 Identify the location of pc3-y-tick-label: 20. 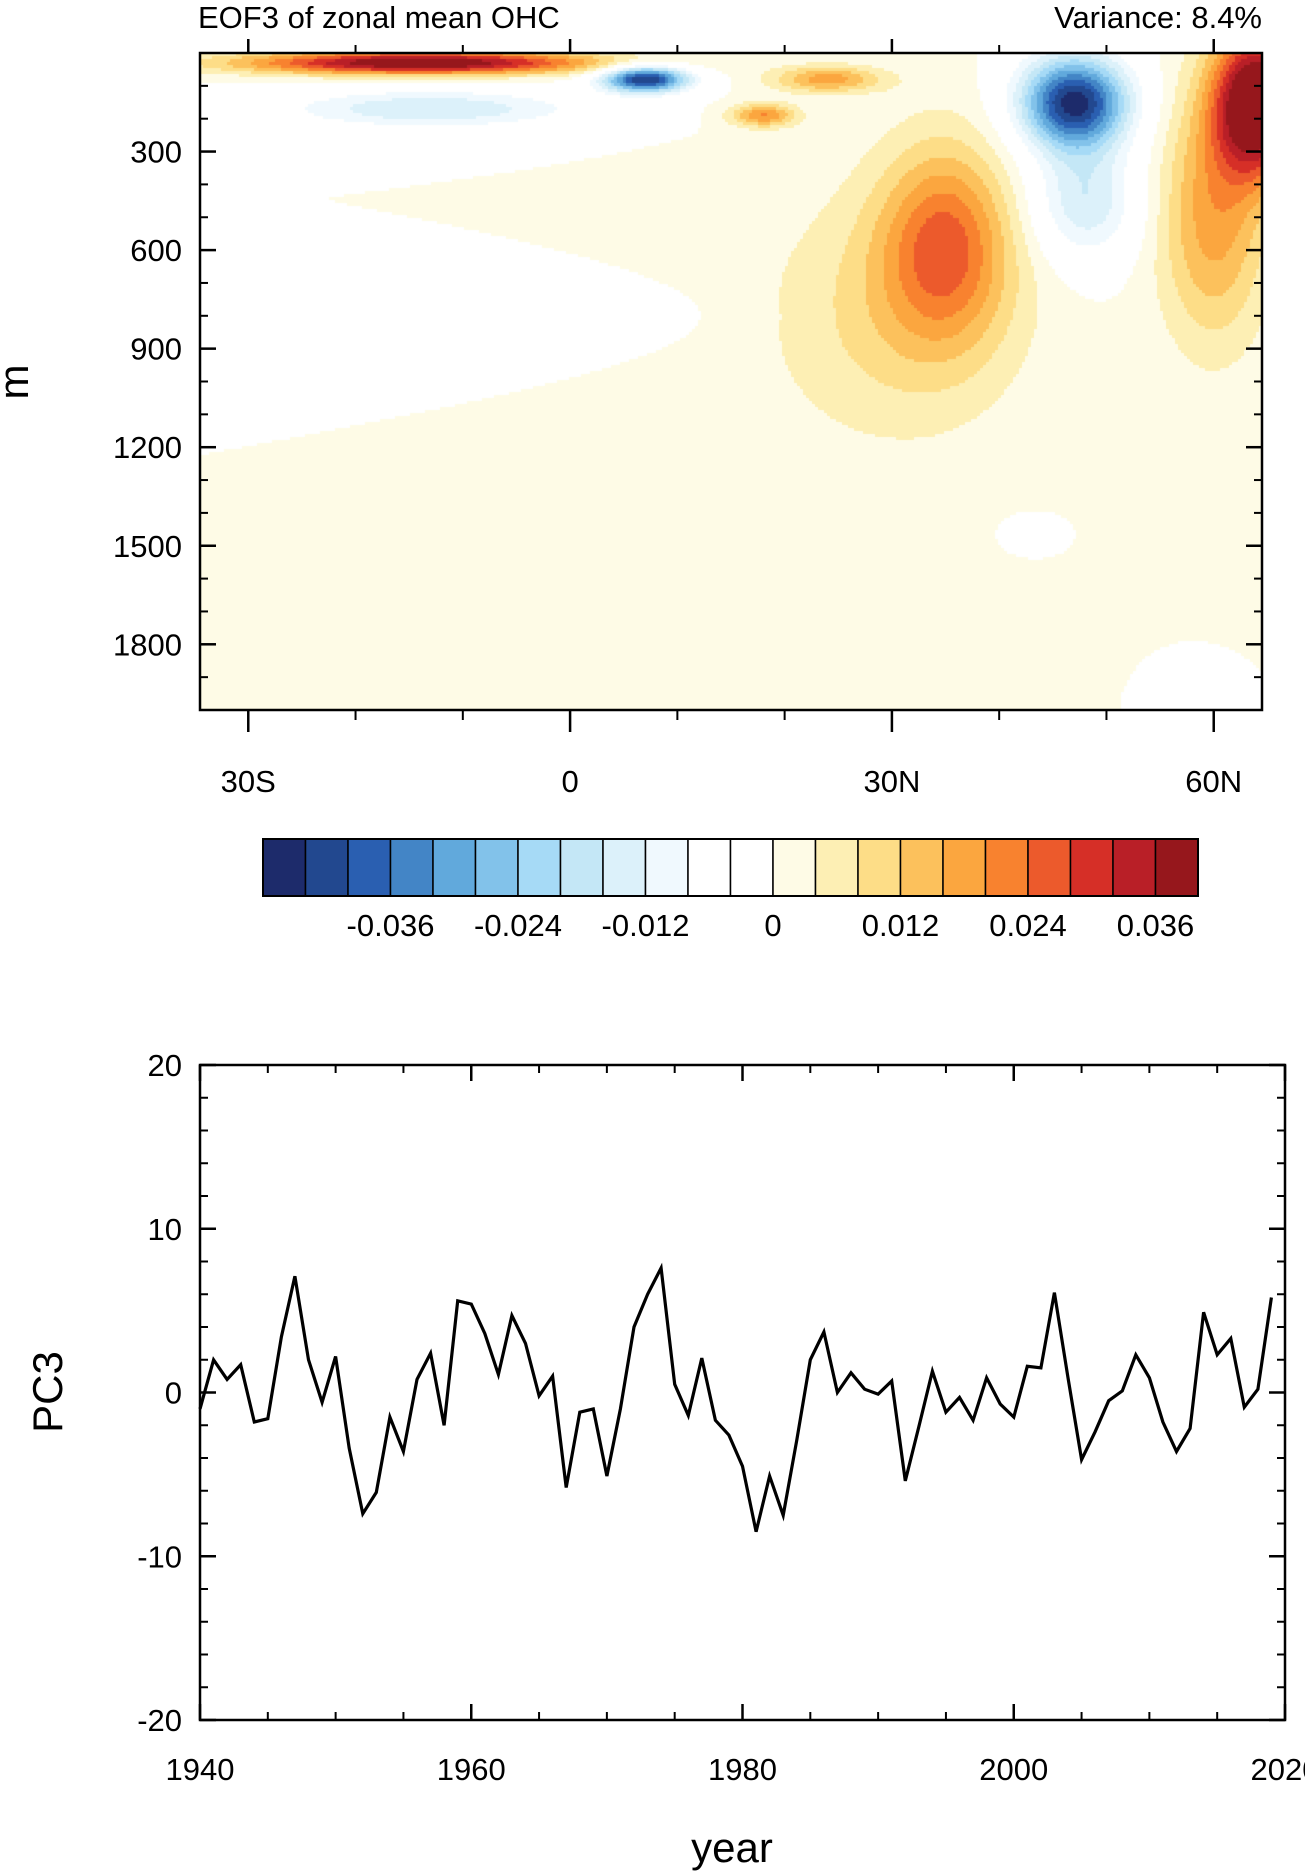
(165, 1065).